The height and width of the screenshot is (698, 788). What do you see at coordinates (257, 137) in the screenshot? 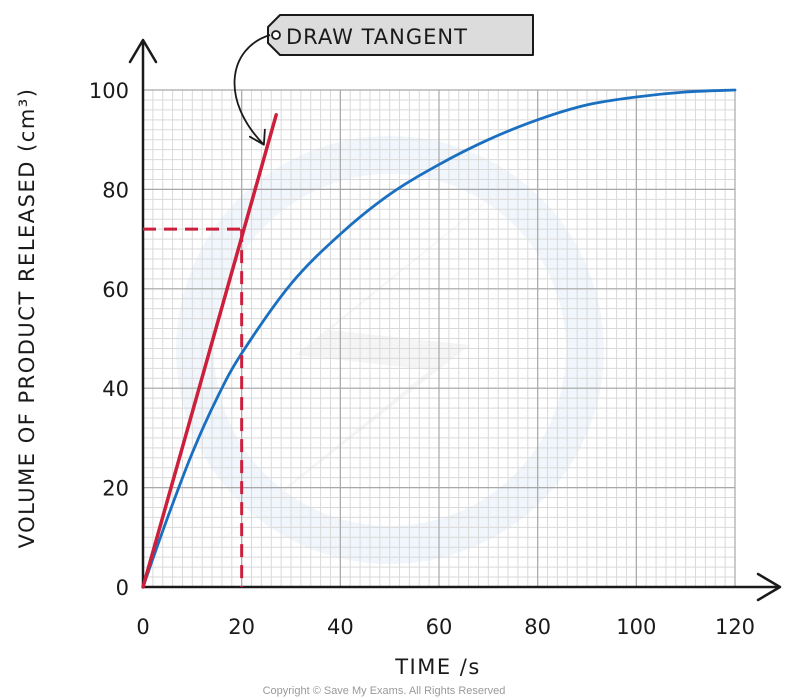
I see `callout-arrowhead-icon` at bounding box center [257, 137].